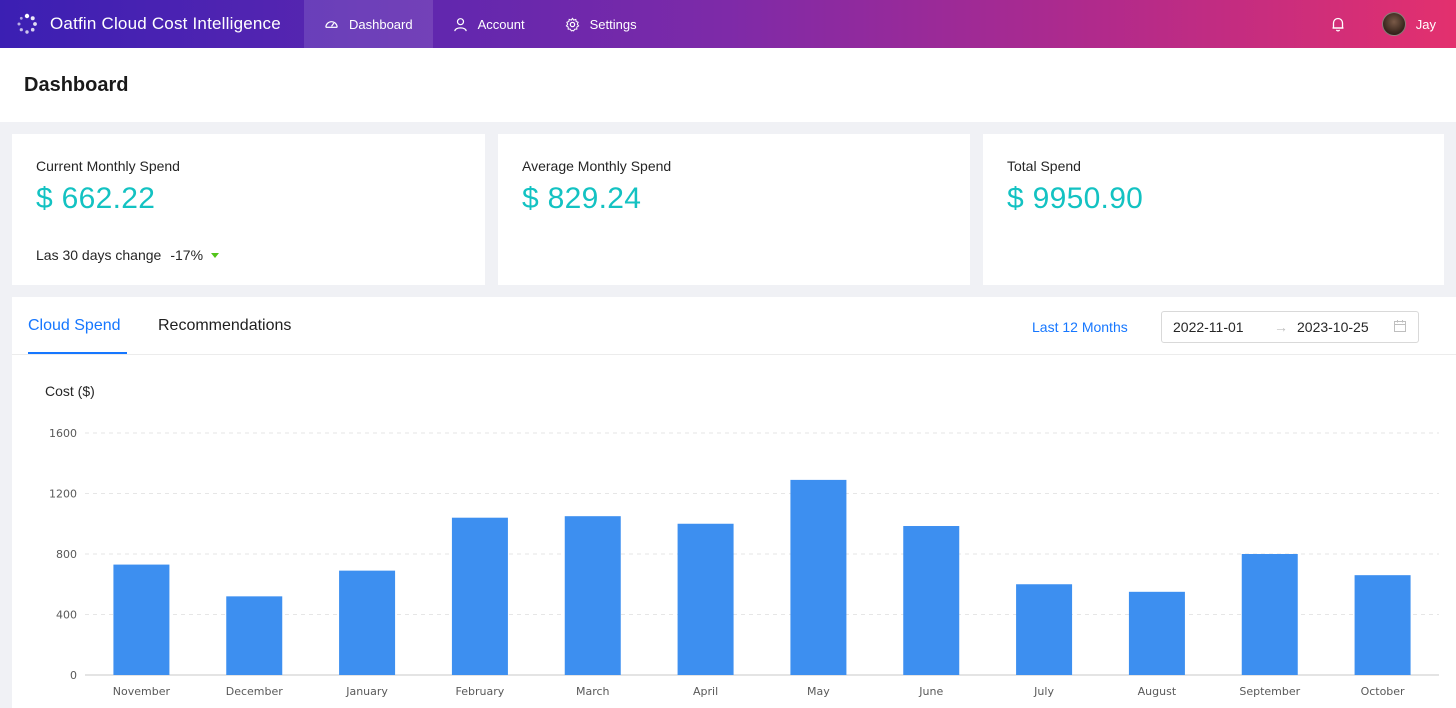  I want to click on bar-april, so click(705, 599).